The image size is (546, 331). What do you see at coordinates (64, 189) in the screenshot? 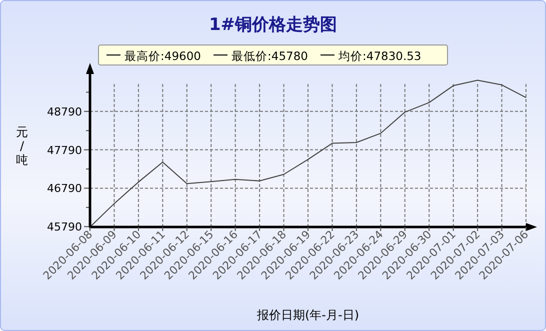
I see `y-tick-label: 46790` at bounding box center [64, 189].